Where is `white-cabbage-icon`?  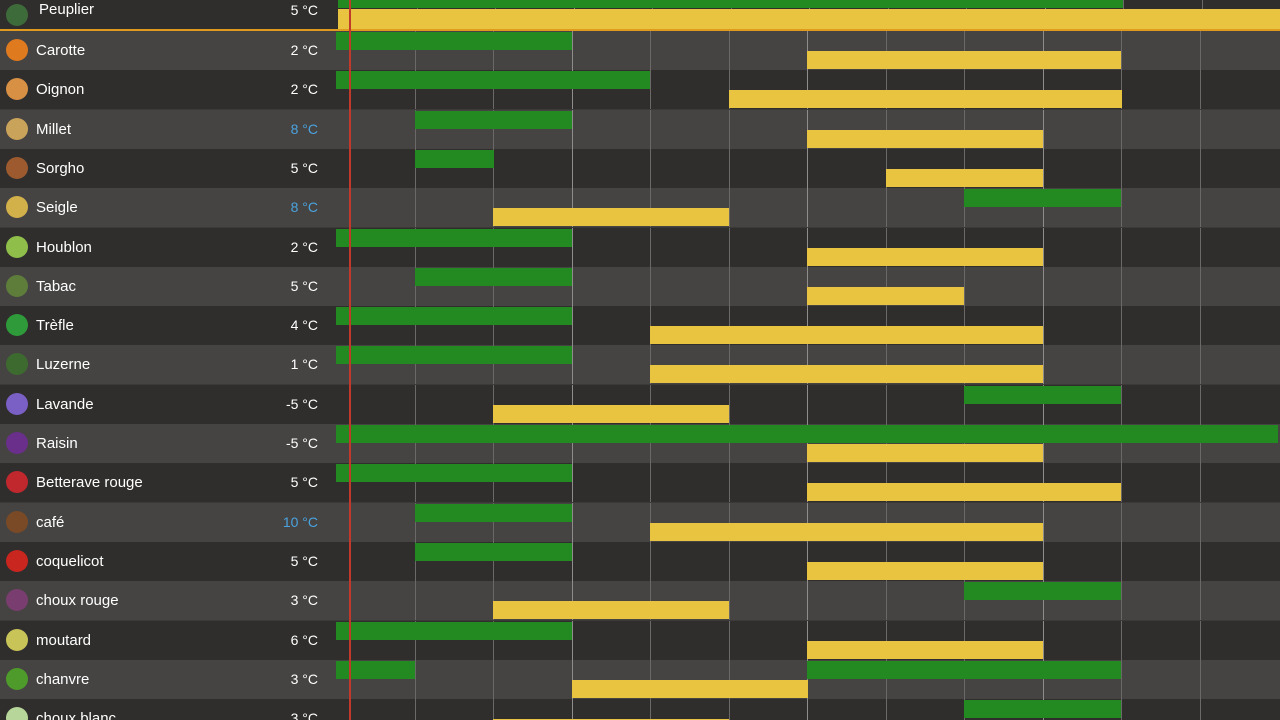
white-cabbage-icon is located at coordinates (17, 711).